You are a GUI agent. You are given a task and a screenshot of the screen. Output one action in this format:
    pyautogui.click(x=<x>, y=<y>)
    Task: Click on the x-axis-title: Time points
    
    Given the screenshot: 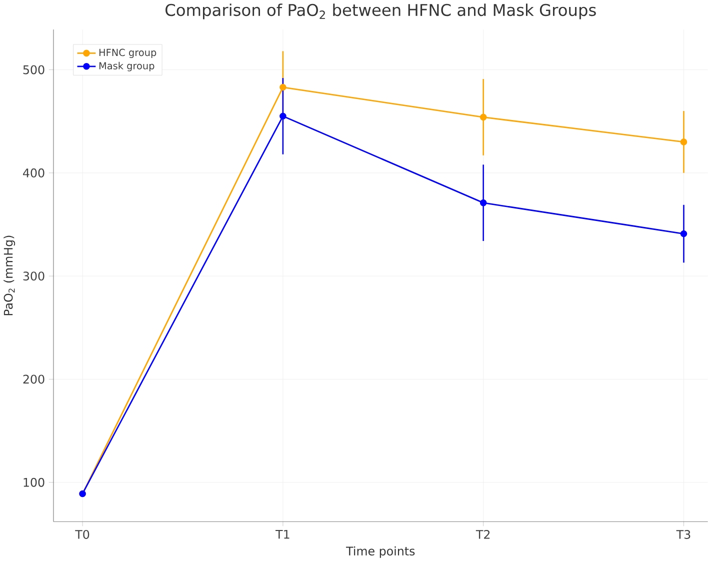 What is the action you would take?
    pyautogui.click(x=380, y=552)
    